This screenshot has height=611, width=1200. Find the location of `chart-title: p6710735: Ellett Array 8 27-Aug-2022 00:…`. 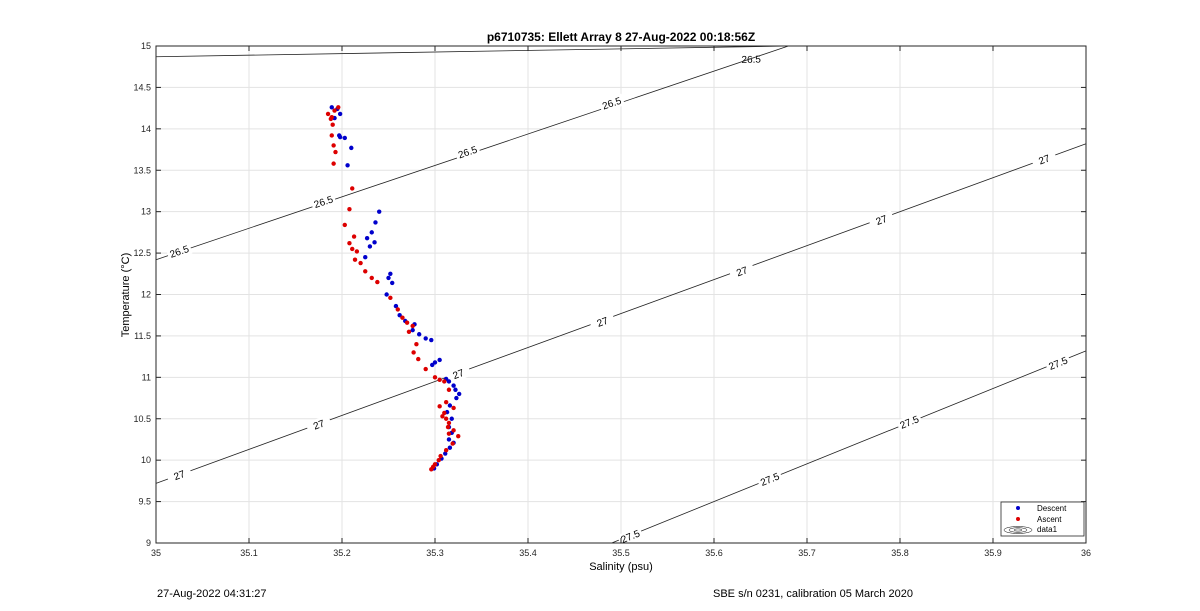

chart-title: p6710735: Ellett Array 8 27-Aug-2022 00:… is located at coordinates (621, 37).